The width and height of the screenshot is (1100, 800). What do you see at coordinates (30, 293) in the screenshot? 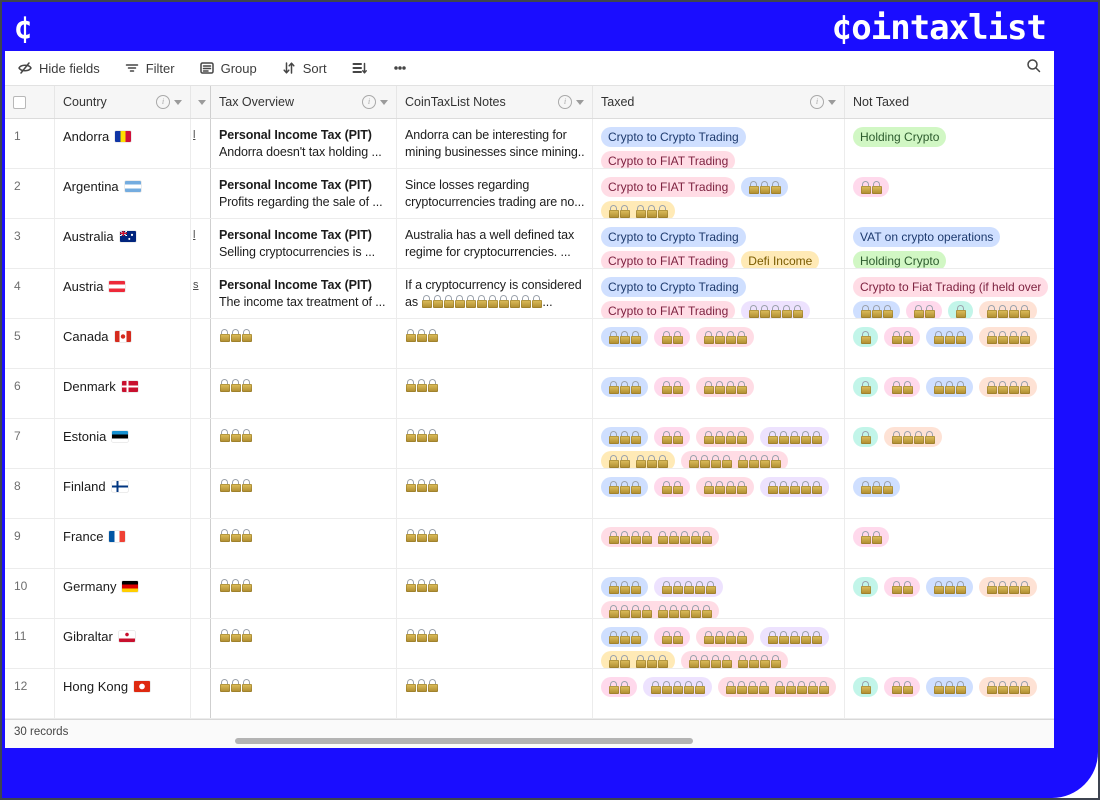
I see `row-number: 4` at bounding box center [30, 293].